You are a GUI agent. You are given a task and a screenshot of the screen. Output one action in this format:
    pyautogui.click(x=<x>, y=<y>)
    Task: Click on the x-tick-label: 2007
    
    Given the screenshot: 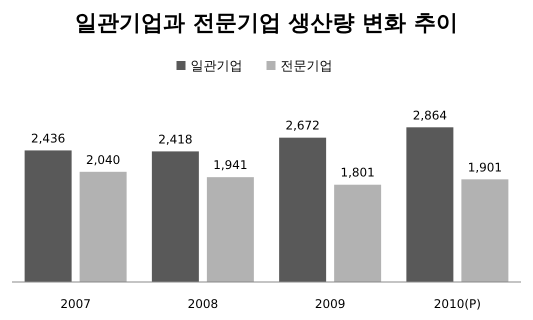 What is the action you would take?
    pyautogui.click(x=75, y=304)
    